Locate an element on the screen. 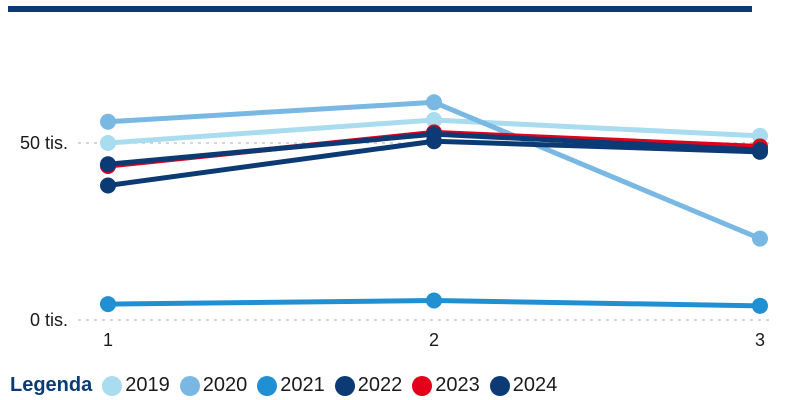 This screenshot has width=785, height=400. legend-label: 2023 is located at coordinates (457, 385).